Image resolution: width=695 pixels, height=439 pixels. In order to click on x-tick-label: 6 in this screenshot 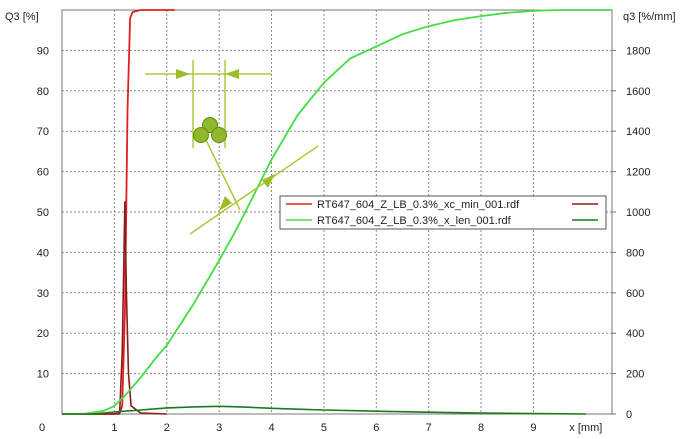, I will do `click(376, 428)`.